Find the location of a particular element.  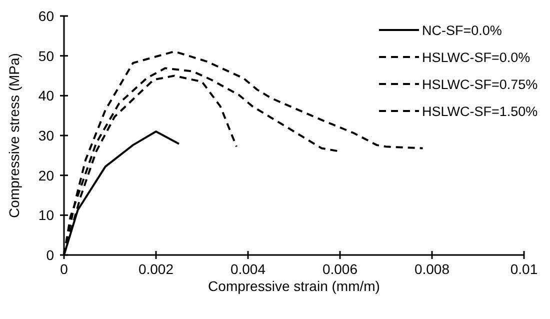

y-tick-label: 20 is located at coordinates (46, 175).